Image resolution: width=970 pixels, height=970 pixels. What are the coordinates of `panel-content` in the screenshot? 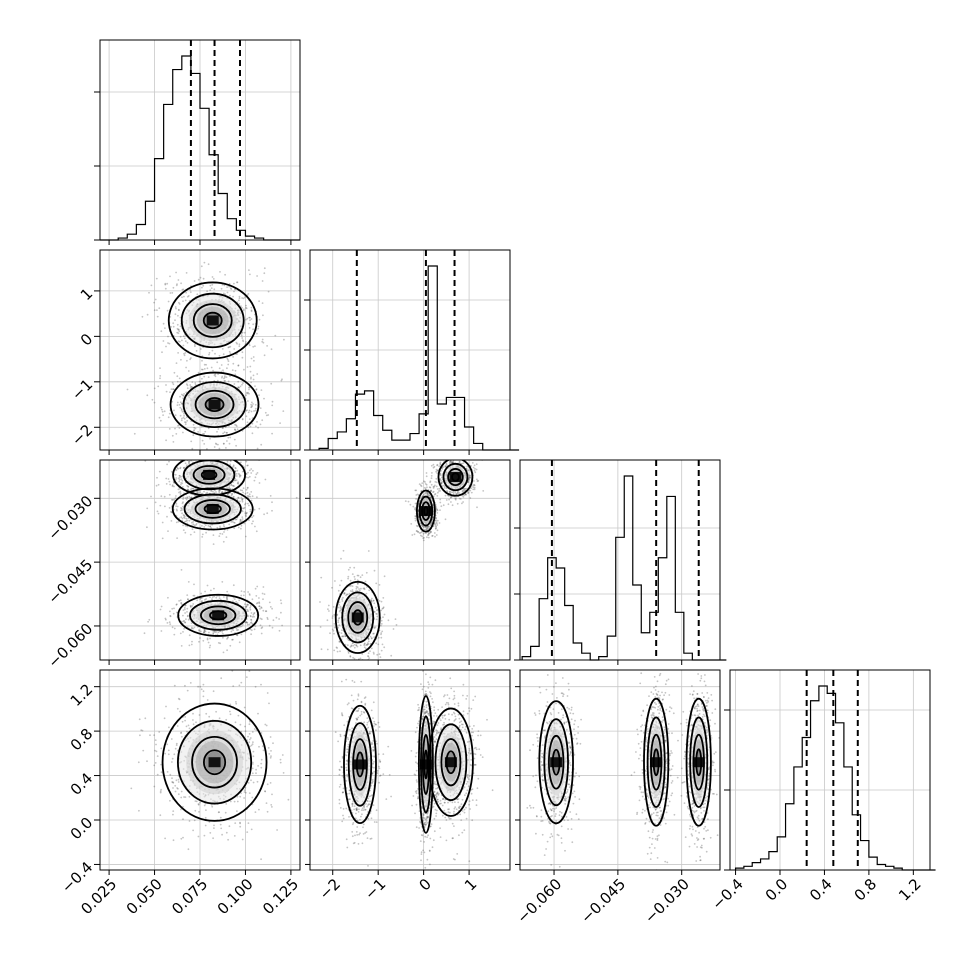 It's located at (200, 553).